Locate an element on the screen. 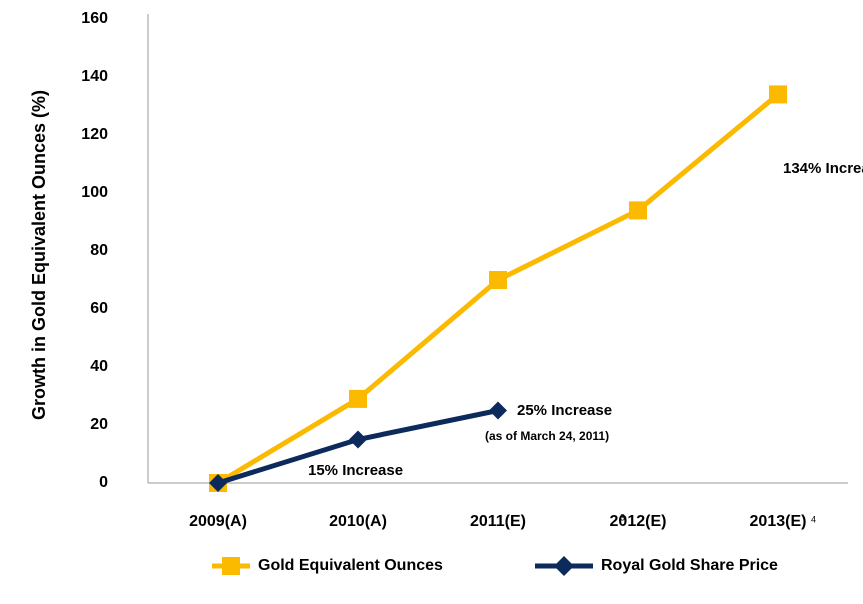 The width and height of the screenshot is (863, 604). y-tick-label: 20 is located at coordinates (99, 424).